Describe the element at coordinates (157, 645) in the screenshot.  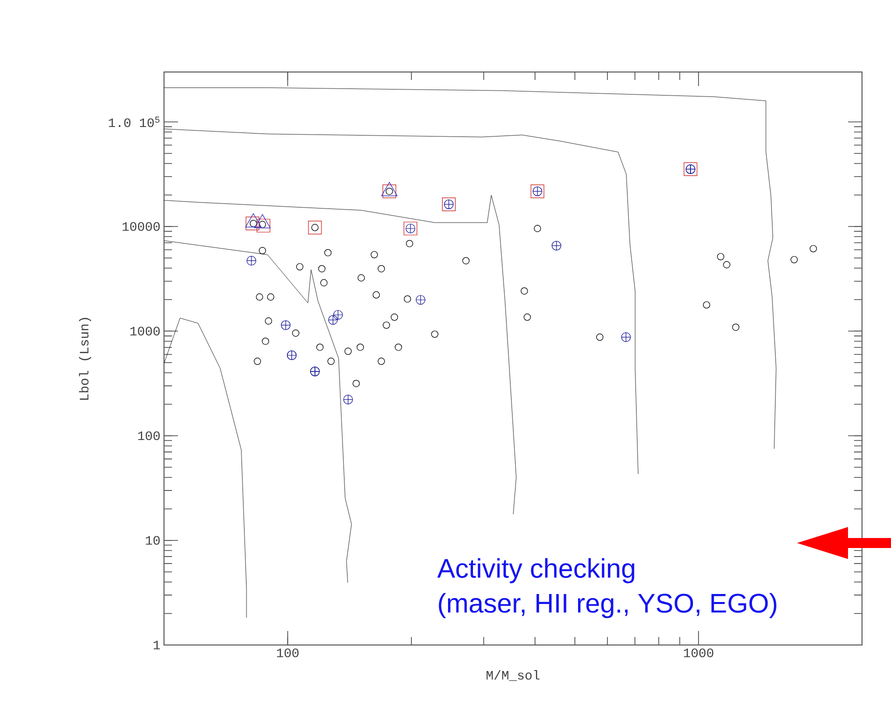
I see `y-tick-label: 1` at that location.